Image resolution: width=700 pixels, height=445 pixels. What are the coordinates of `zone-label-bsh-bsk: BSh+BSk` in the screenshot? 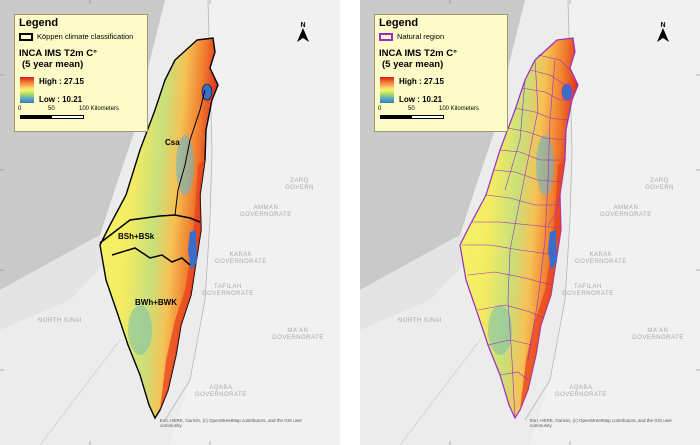 It's located at (136, 236).